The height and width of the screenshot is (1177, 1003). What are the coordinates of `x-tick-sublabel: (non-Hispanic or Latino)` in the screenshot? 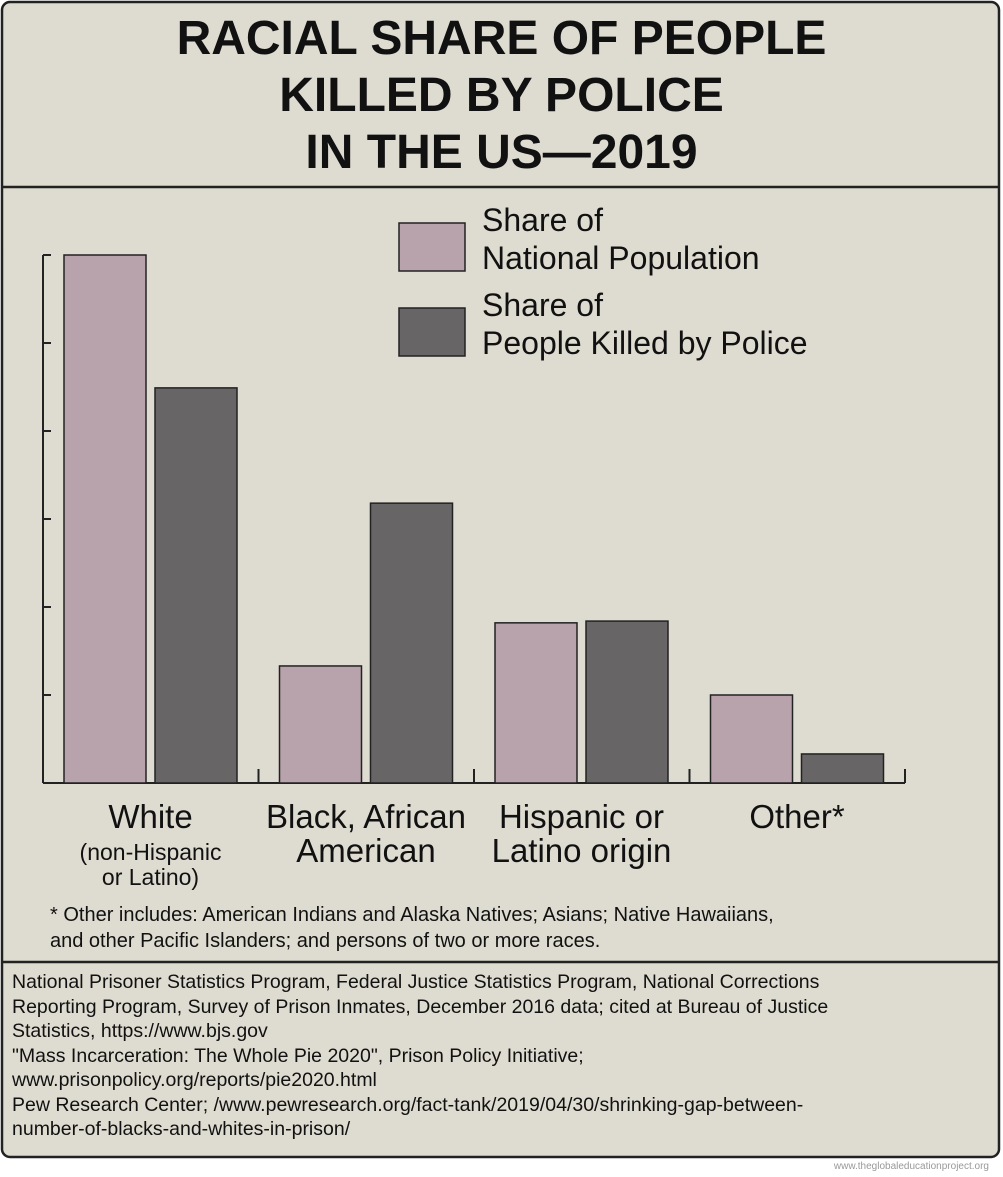 It's located at (150, 864).